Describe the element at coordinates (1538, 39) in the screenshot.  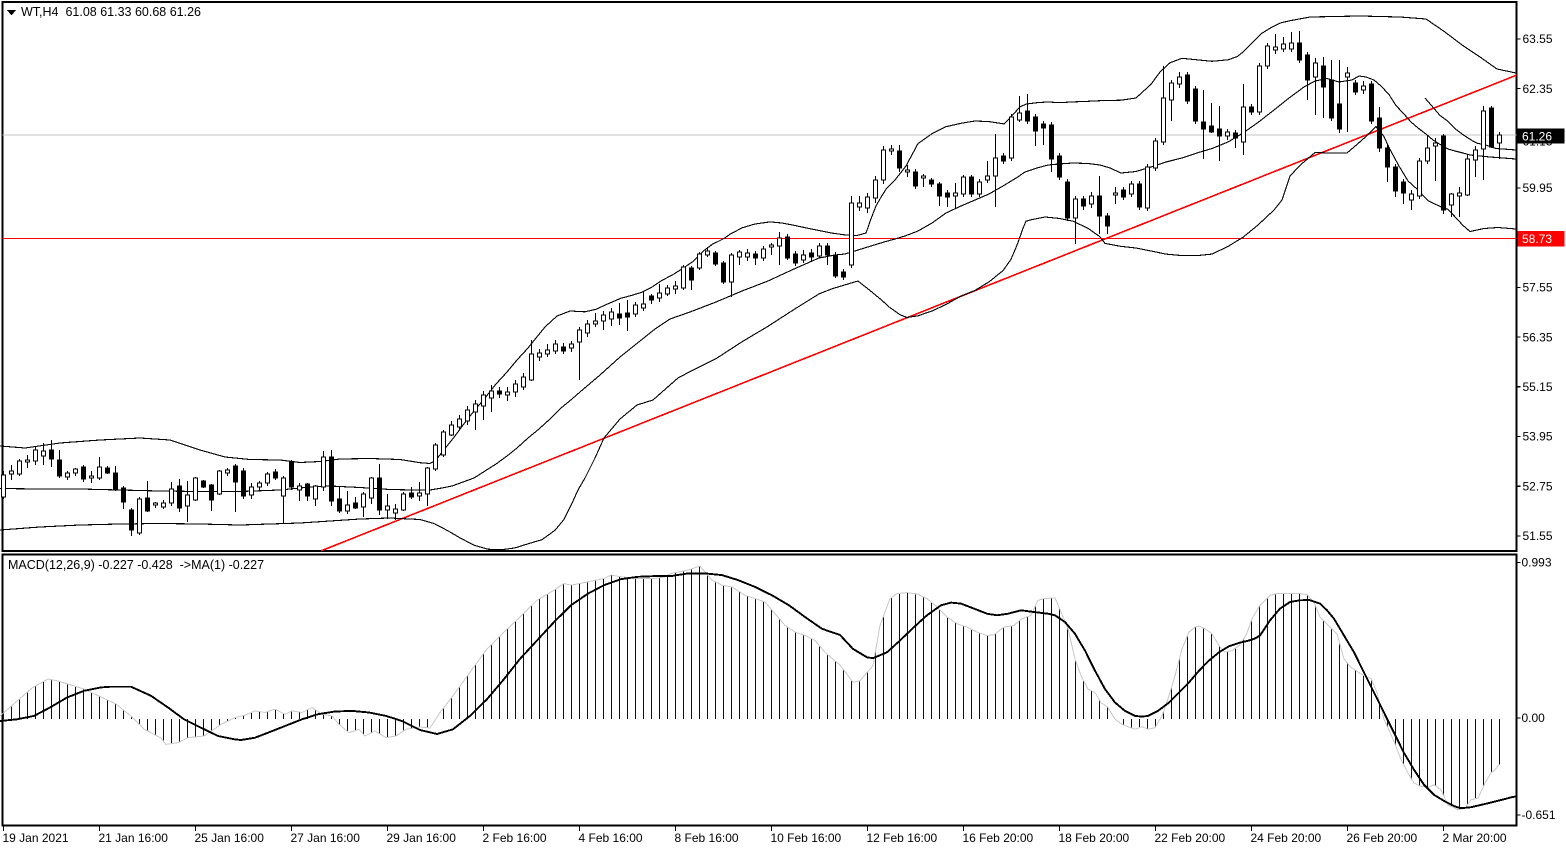
I see `svg-text: 63.55` at that location.